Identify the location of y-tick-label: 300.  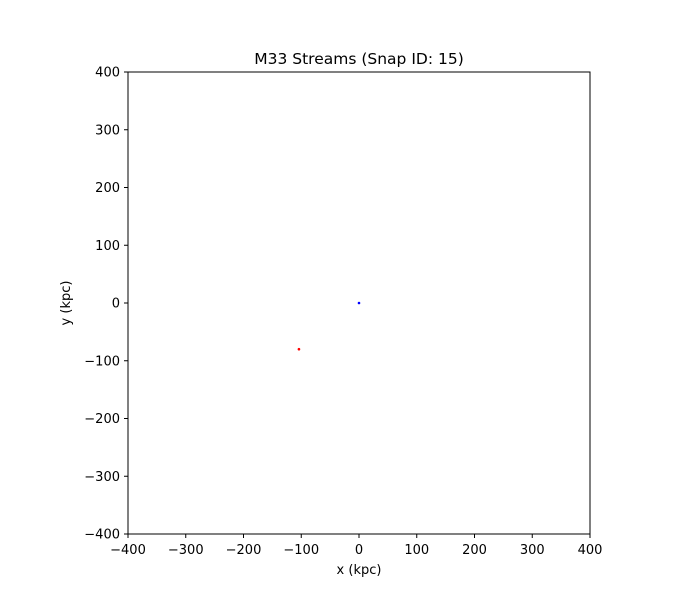
(107, 130).